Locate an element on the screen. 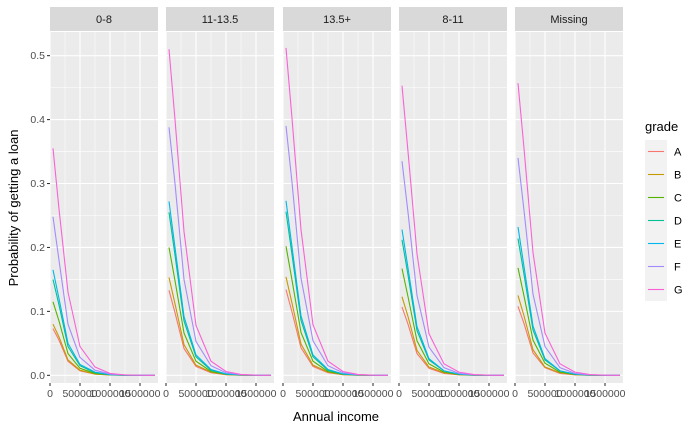 The height and width of the screenshot is (432, 700). facet-strip-label: 11-13.5 is located at coordinates (220, 20).